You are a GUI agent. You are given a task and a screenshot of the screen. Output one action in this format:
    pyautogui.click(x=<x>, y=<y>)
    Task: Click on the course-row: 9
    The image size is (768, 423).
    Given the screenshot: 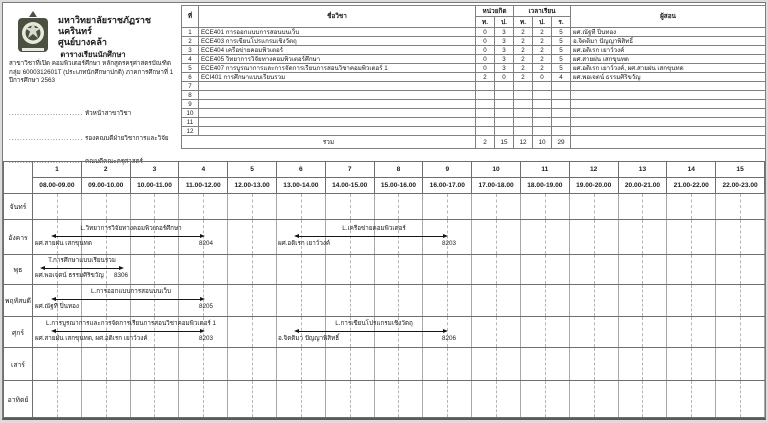 What is the action you would take?
    pyautogui.click(x=473, y=104)
    